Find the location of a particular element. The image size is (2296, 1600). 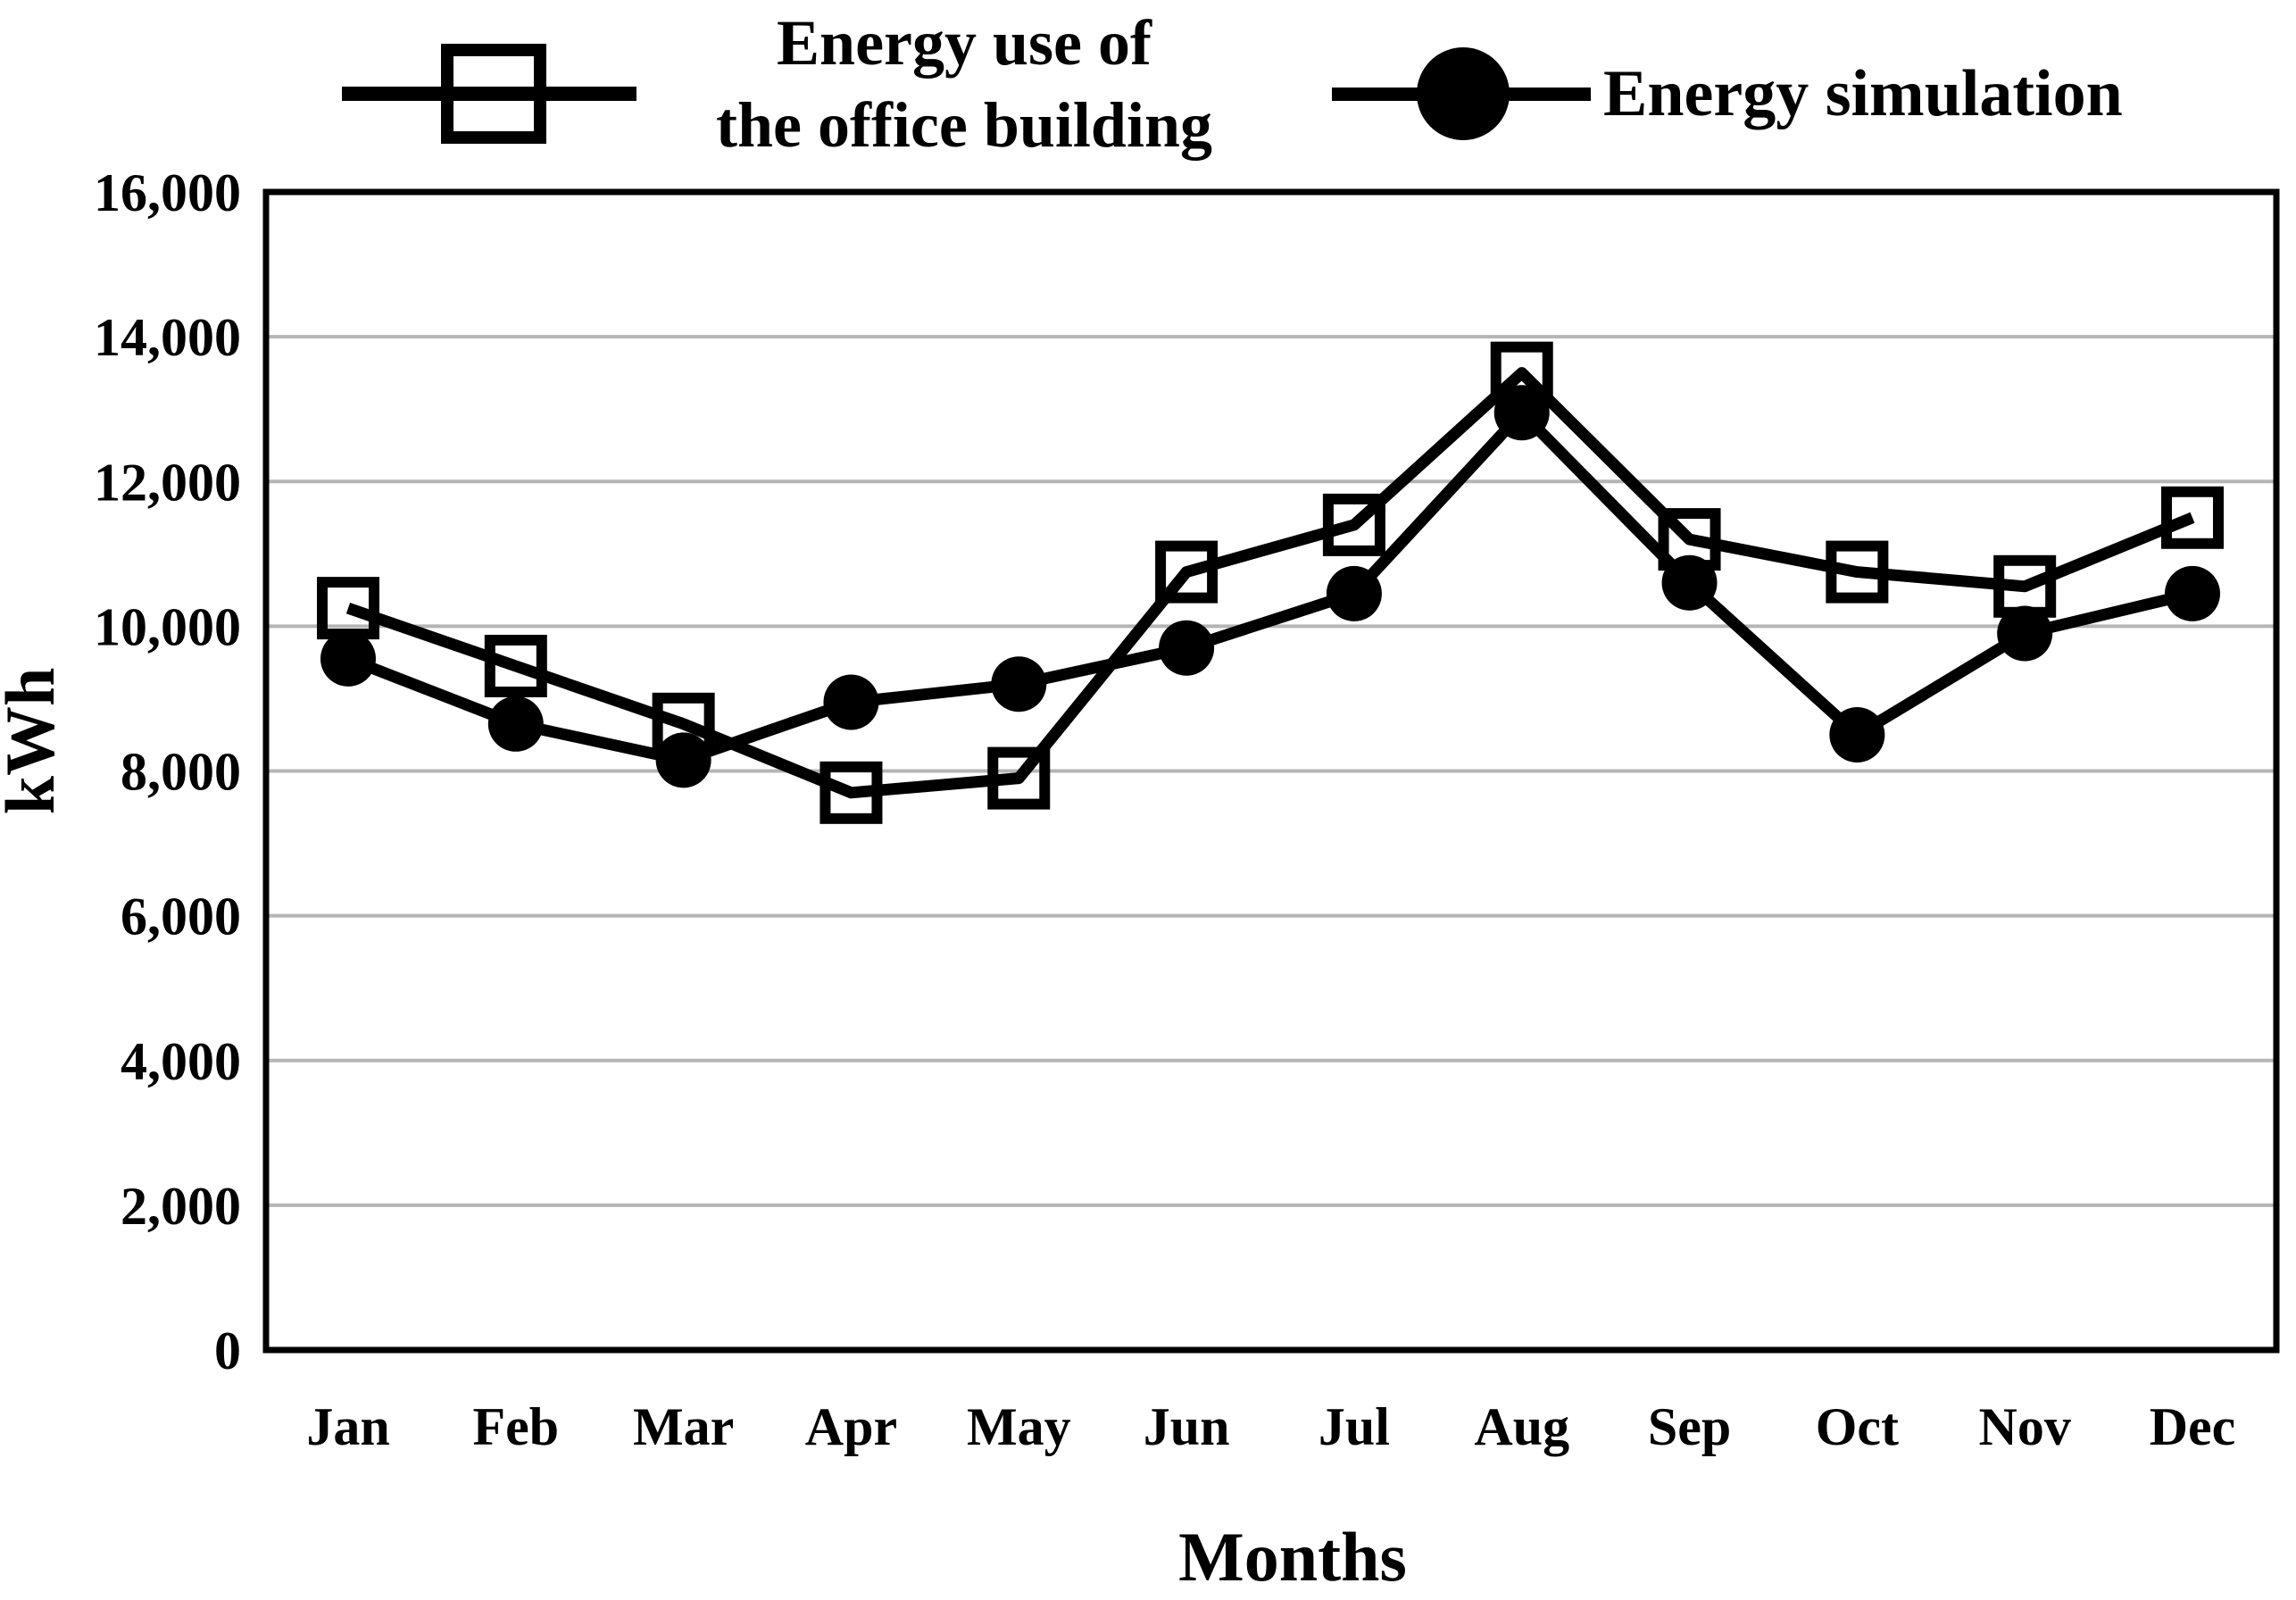

y-tick-label: 14,000 is located at coordinates (167, 338).